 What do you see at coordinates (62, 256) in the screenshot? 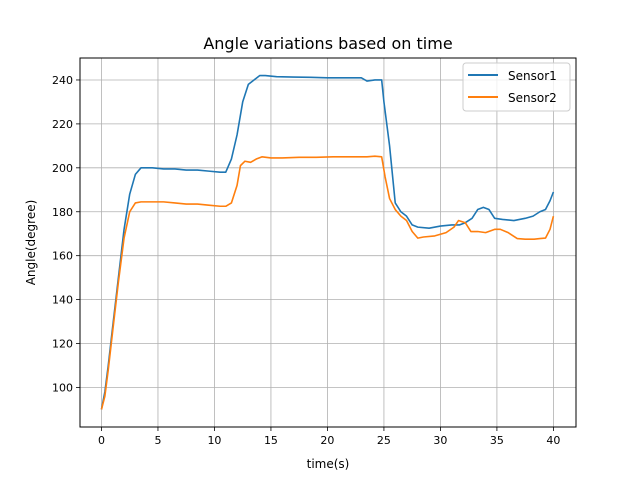
I see `y-tick-label: 160` at bounding box center [62, 256].